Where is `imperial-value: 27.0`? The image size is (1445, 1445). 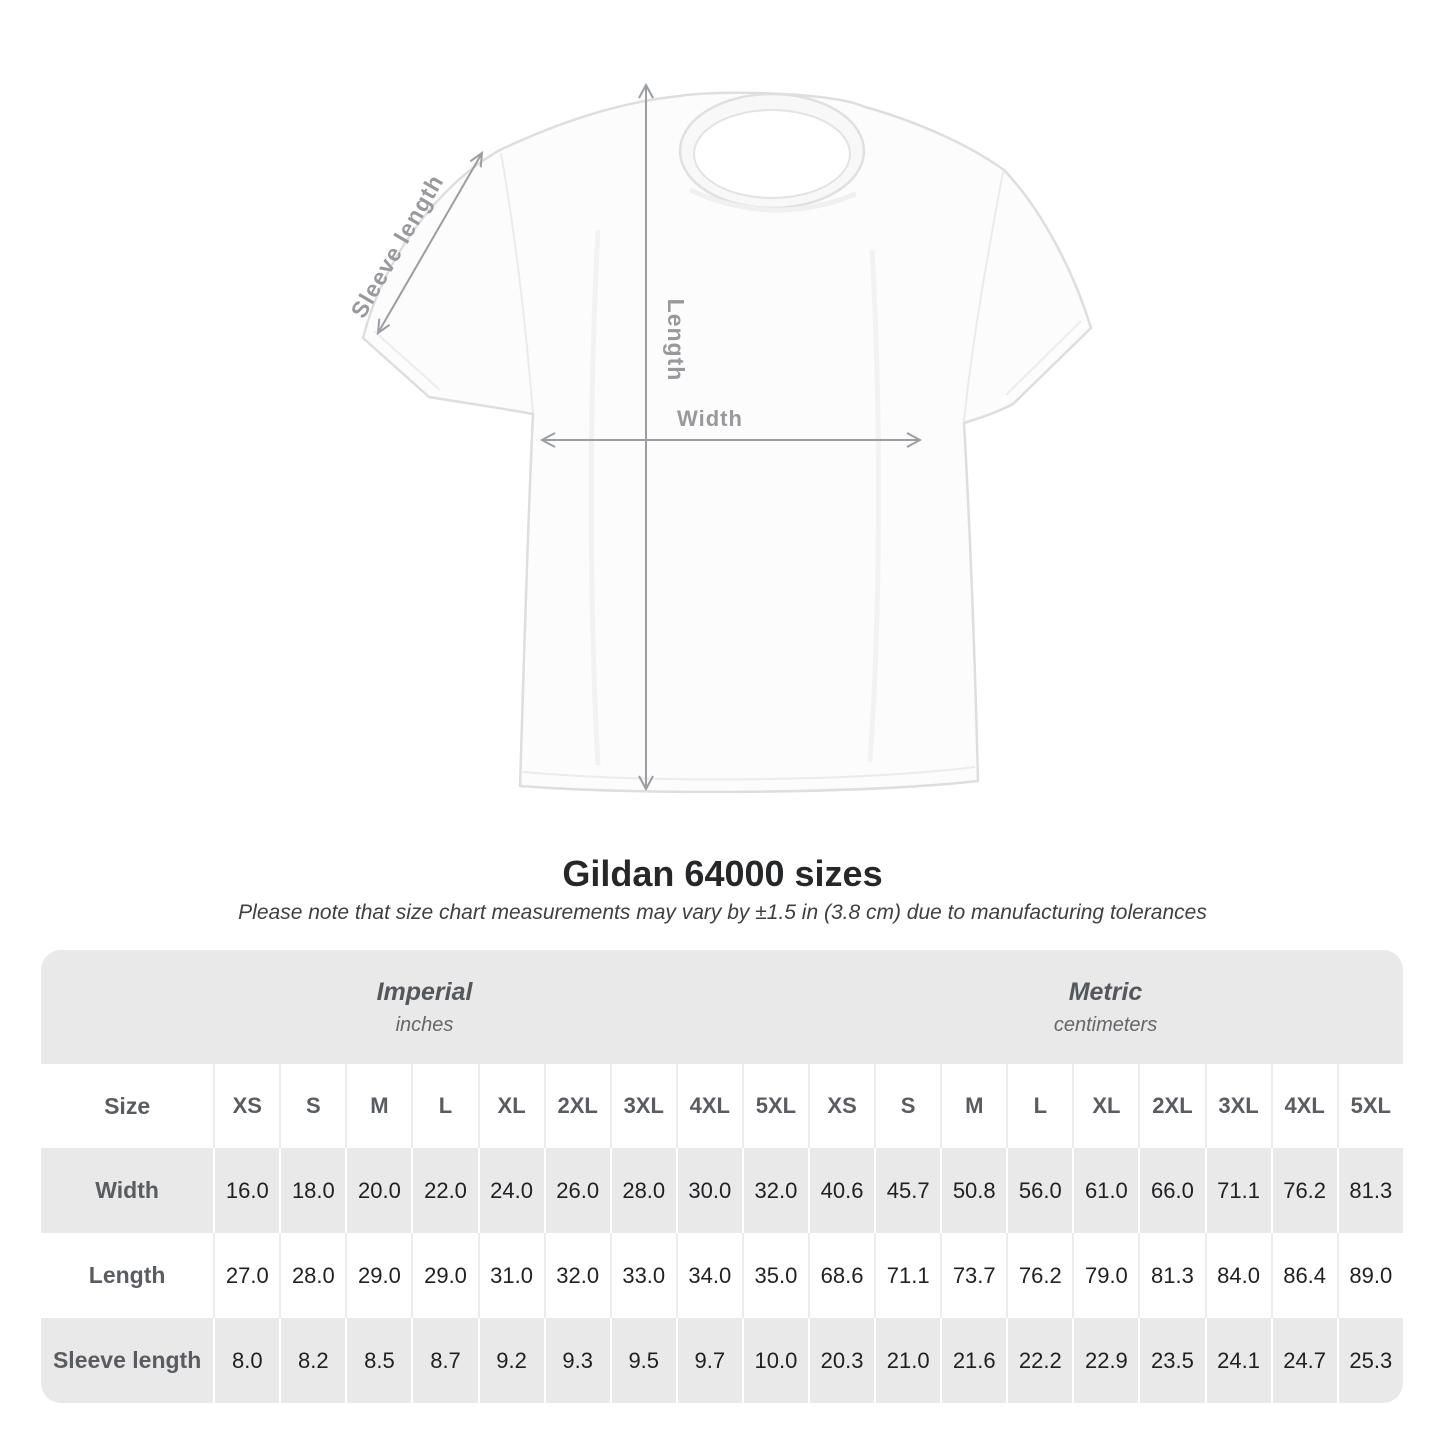
imperial-value: 27.0 is located at coordinates (246, 1276).